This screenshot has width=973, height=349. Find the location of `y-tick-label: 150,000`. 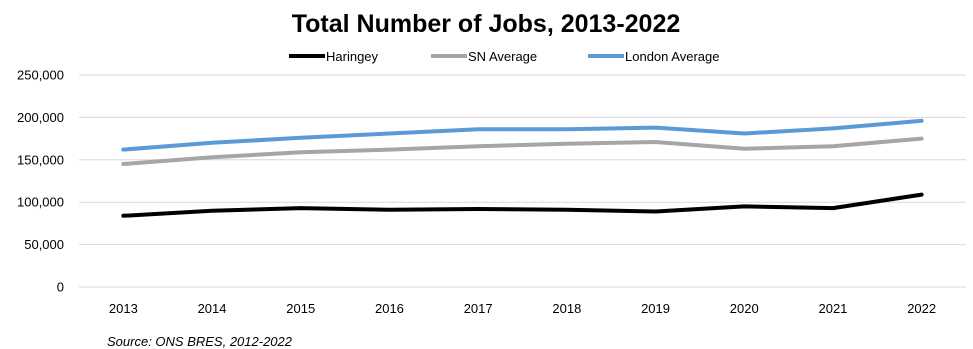

y-tick-label: 150,000 is located at coordinates (40, 159).